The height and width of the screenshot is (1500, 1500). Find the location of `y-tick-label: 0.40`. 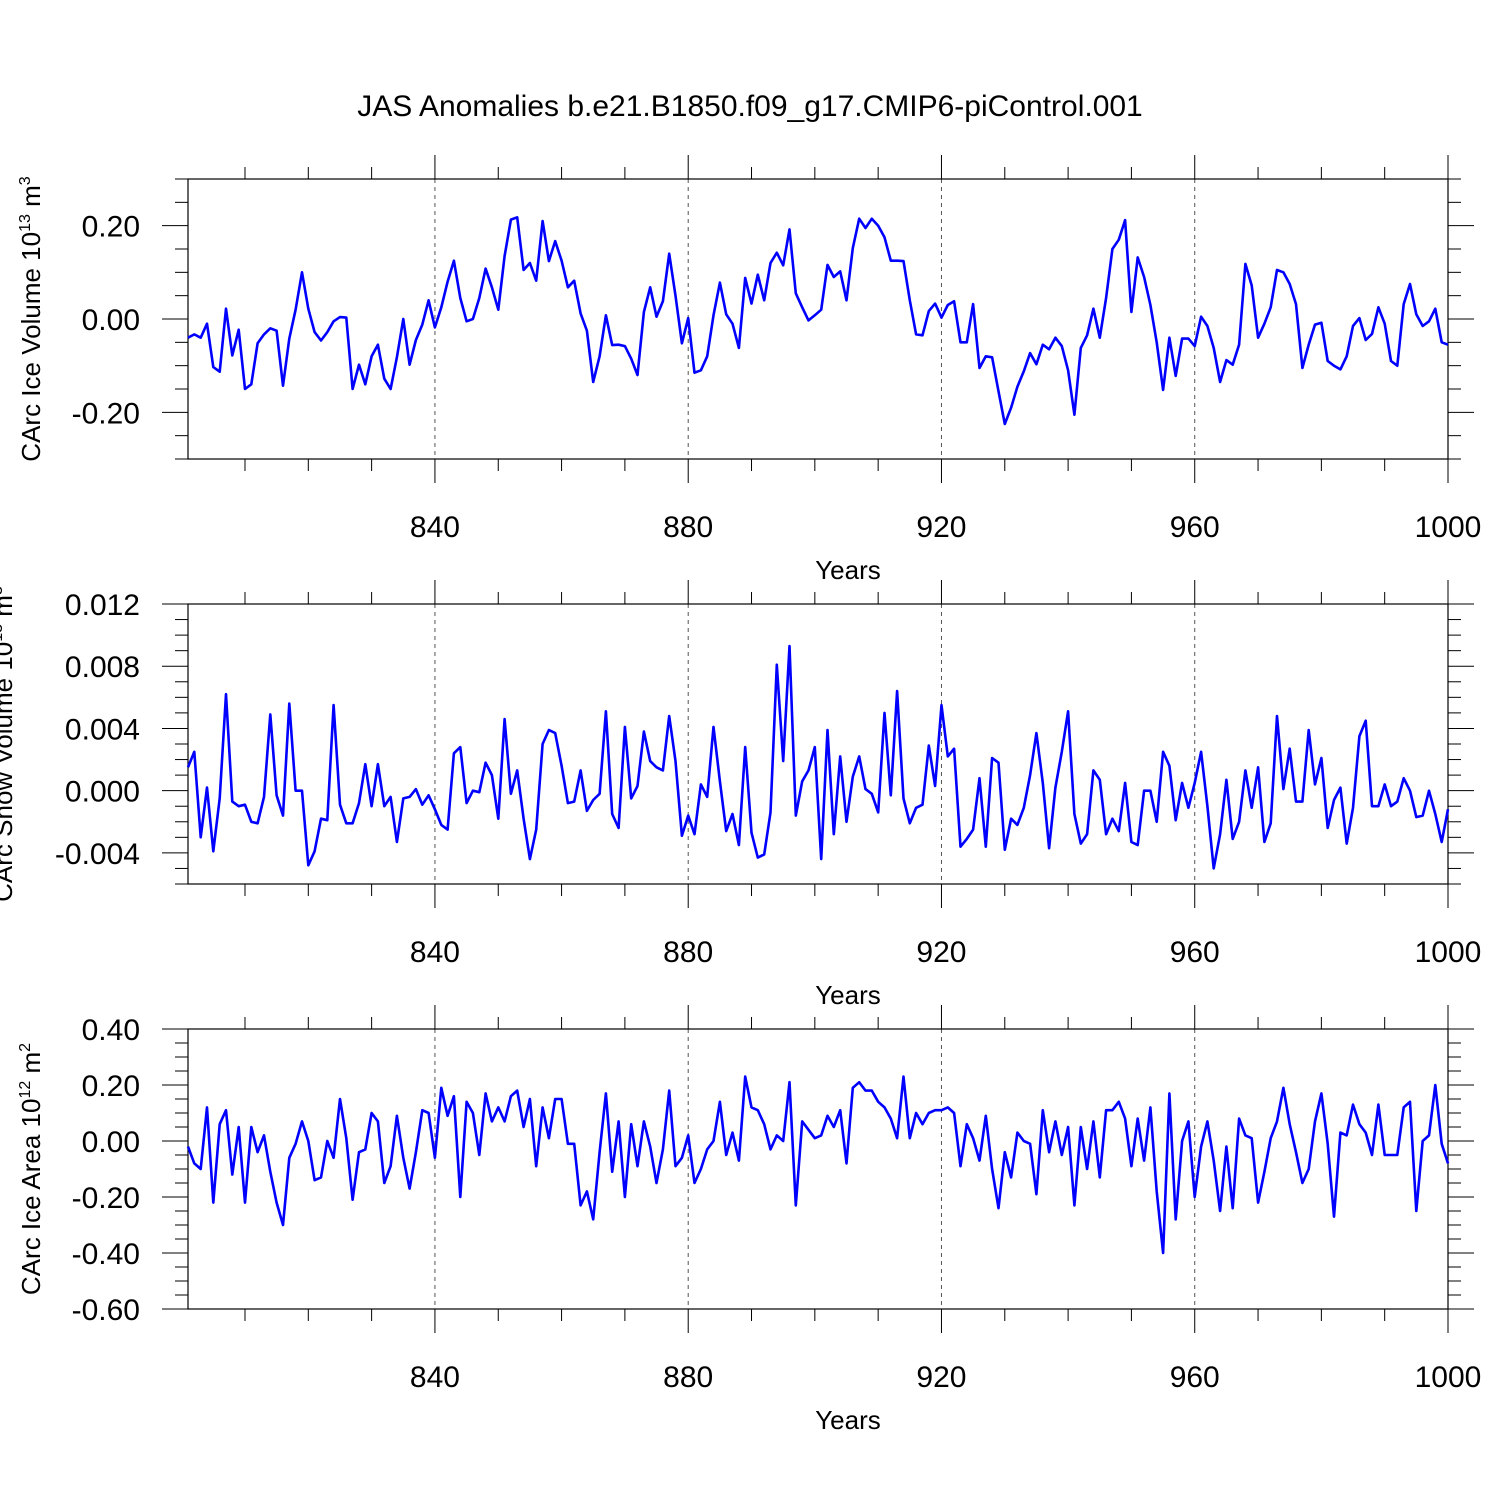

y-tick-label: 0.40 is located at coordinates (111, 1030).